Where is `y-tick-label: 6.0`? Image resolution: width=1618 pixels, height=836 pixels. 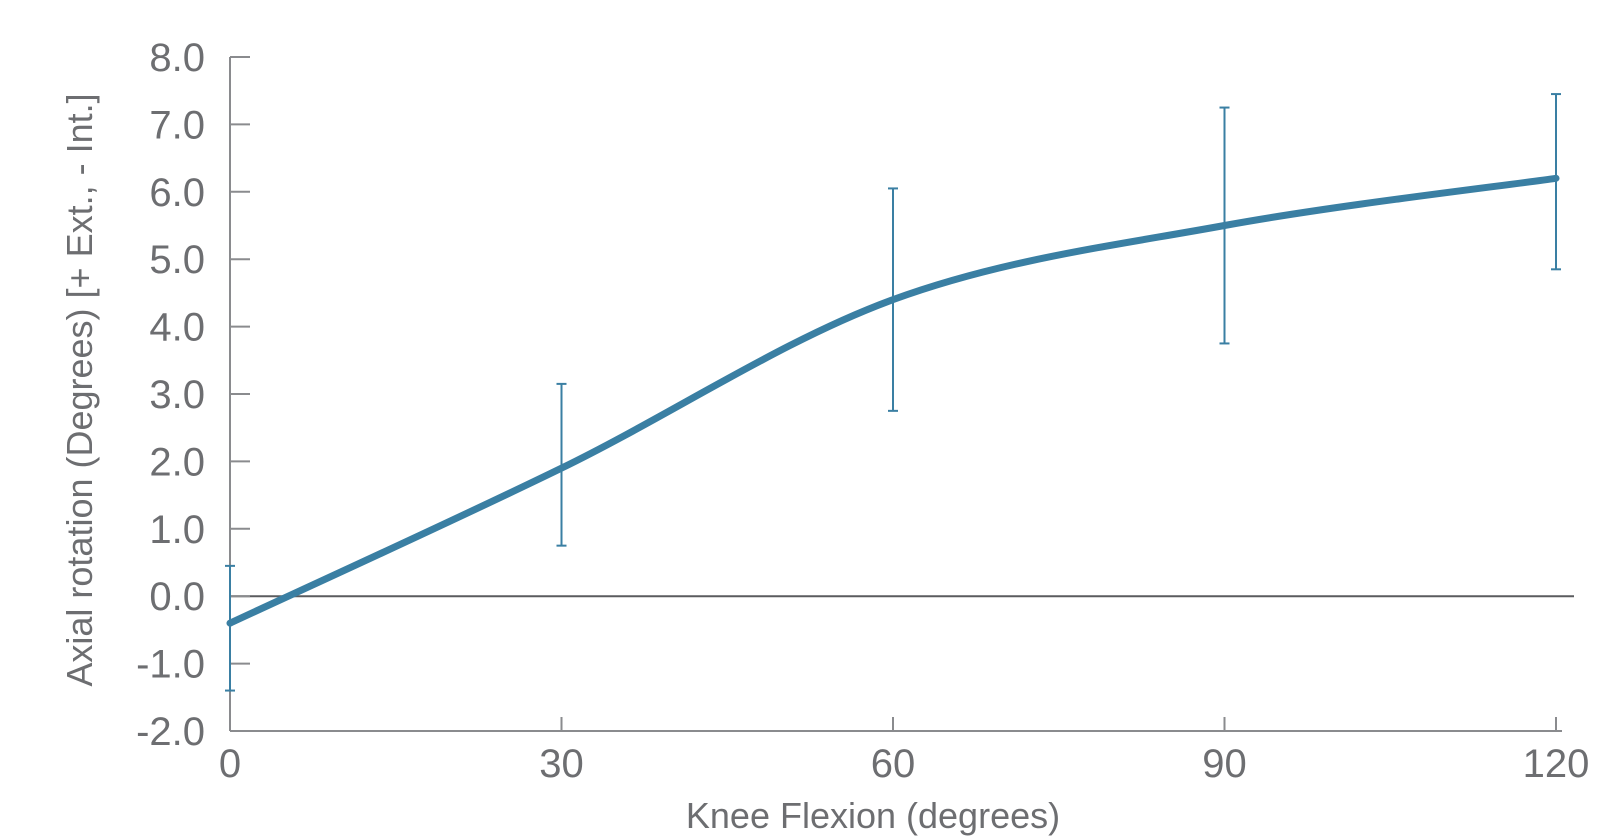
y-tick-label: 6.0 is located at coordinates (177, 193).